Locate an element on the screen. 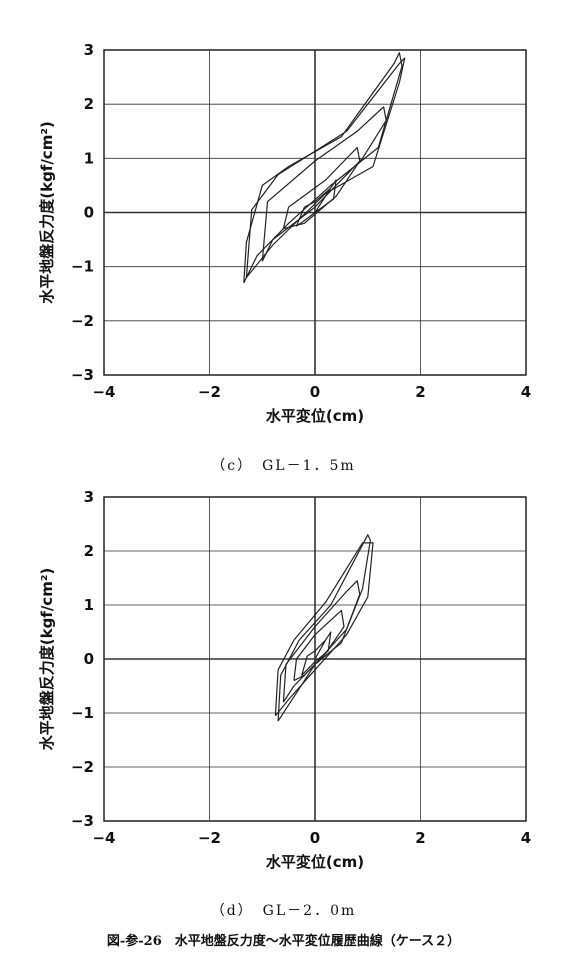 The height and width of the screenshot is (980, 567). chart-caption-d: （d） GL－2．0m is located at coordinates (283, 911).